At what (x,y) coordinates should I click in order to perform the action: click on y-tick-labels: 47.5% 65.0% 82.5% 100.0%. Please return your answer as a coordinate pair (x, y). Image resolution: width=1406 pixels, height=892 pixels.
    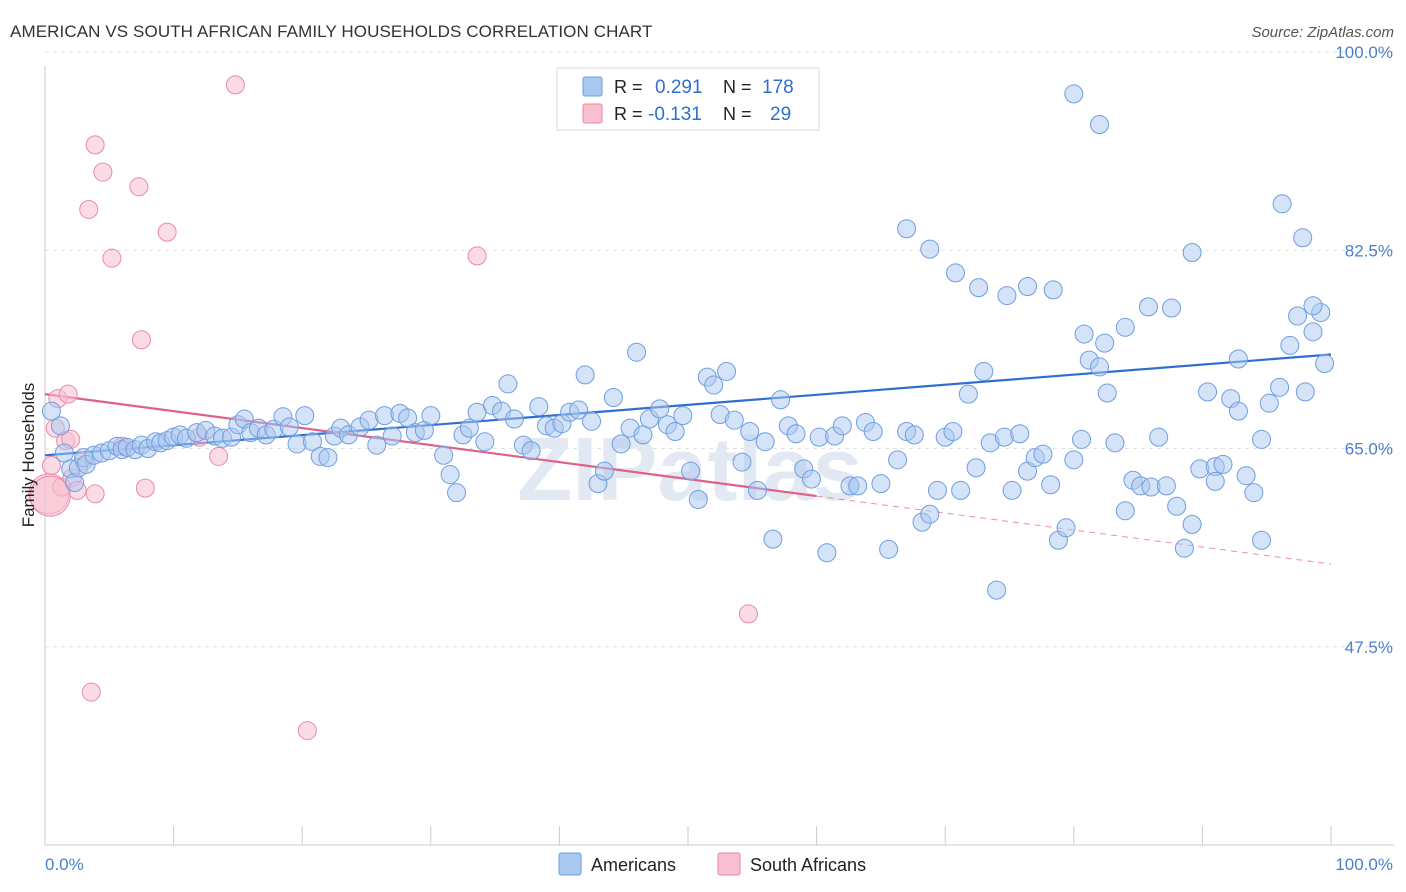
    Looking at the image, I should click on (1364, 350).